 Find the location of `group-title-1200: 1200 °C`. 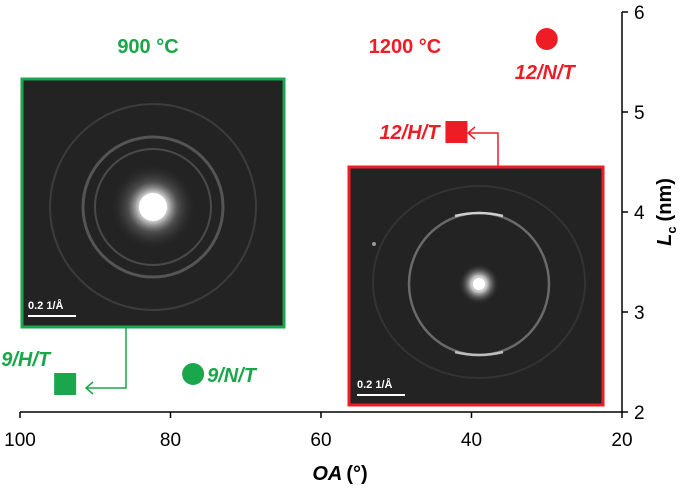

group-title-1200: 1200 °C is located at coordinates (405, 47).